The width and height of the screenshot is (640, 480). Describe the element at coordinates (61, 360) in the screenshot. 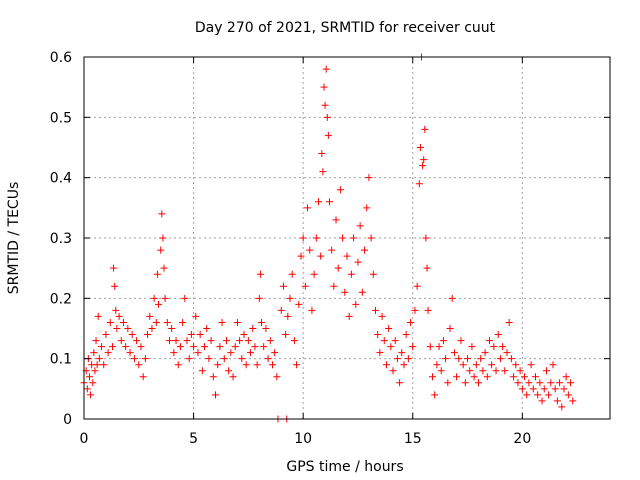

I see `y-tick-label: 0.1` at that location.